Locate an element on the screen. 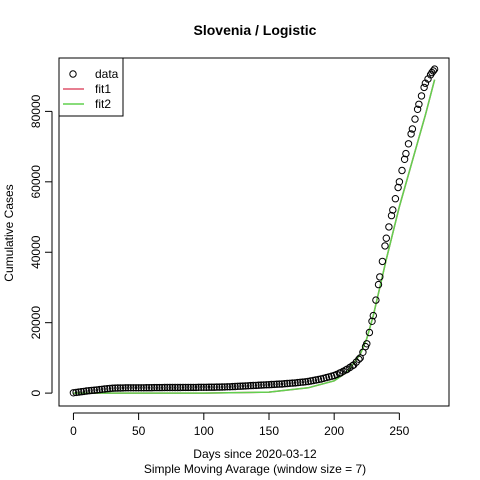  y-axis: 0 20000 40000 60000 80000 is located at coordinates (41, 245).